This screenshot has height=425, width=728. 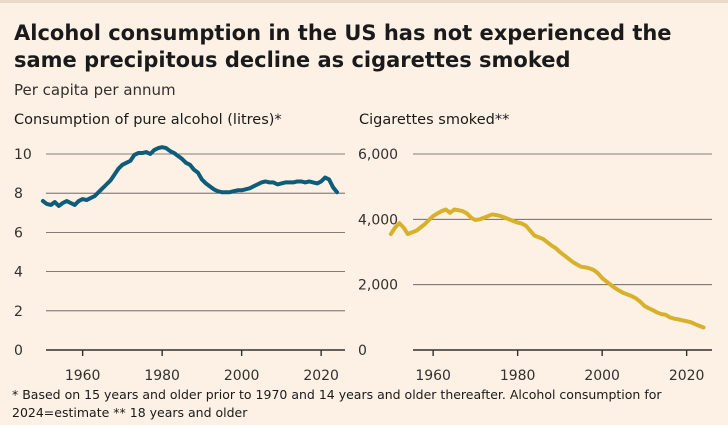 What do you see at coordinates (18, 312) in the screenshot?
I see `alcohol-y-tick-label: 2` at bounding box center [18, 312].